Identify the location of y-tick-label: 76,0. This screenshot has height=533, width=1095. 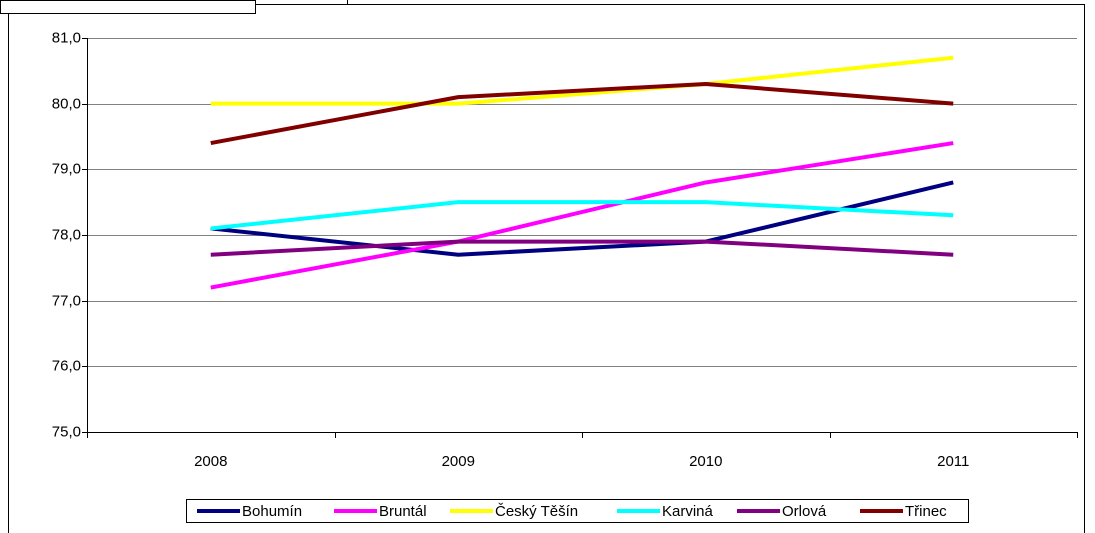
(66, 365).